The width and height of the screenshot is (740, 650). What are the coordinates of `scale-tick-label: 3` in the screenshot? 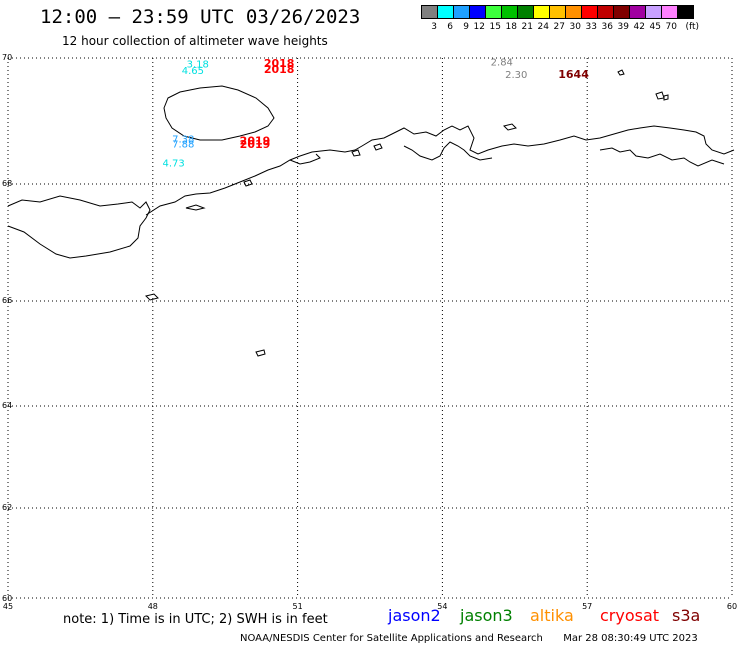 It's located at (434, 27).